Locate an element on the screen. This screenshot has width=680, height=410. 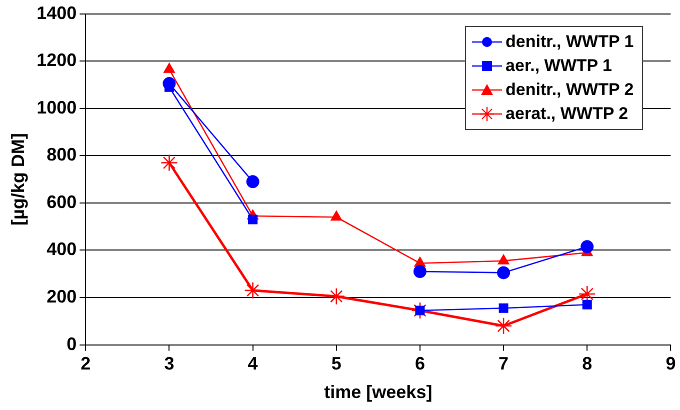
legend-label: denitr., WWTP 1 is located at coordinates (570, 41).